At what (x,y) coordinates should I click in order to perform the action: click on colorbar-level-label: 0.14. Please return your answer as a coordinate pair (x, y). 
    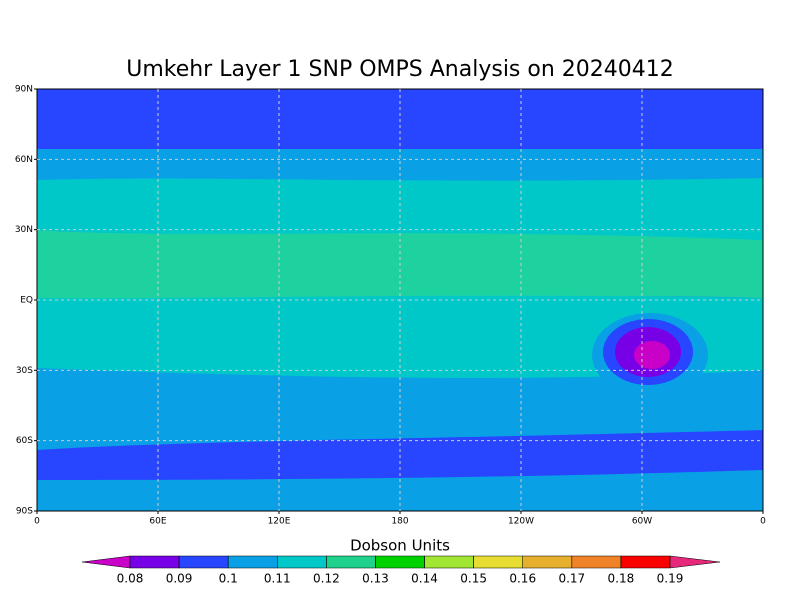
    Looking at the image, I should click on (424, 579).